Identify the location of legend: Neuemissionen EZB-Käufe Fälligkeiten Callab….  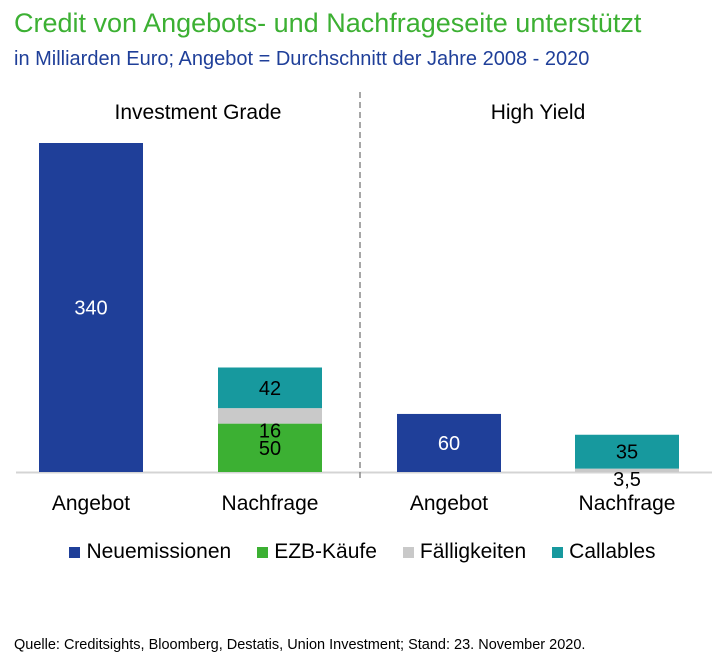
(362, 552).